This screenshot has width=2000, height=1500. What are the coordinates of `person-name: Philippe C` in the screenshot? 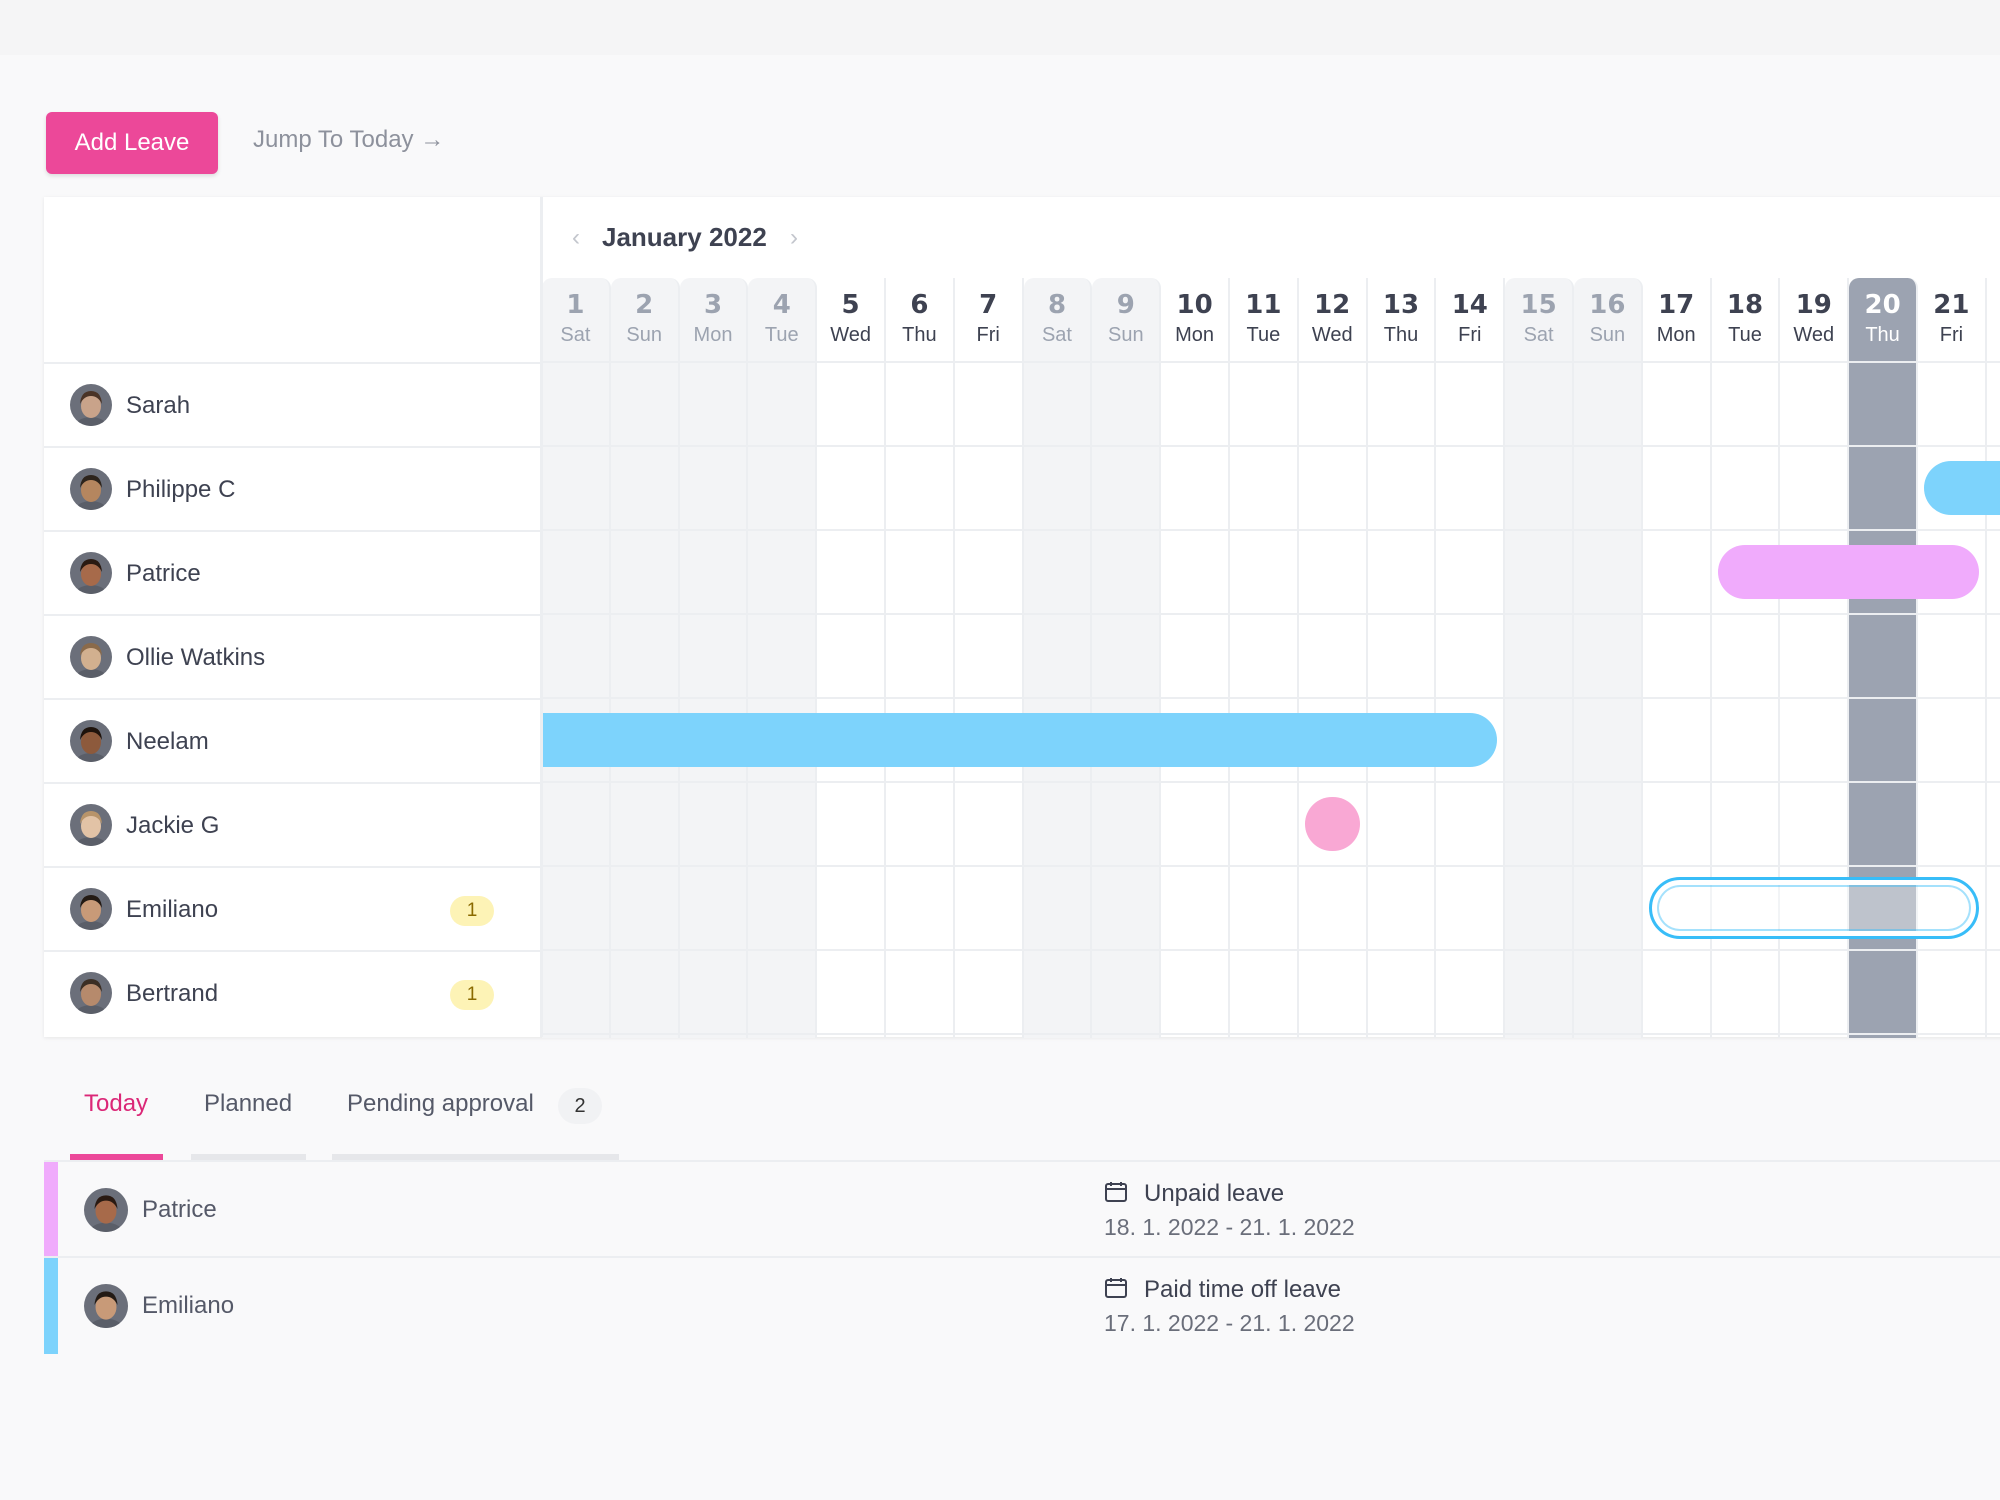 It's located at (181, 489).